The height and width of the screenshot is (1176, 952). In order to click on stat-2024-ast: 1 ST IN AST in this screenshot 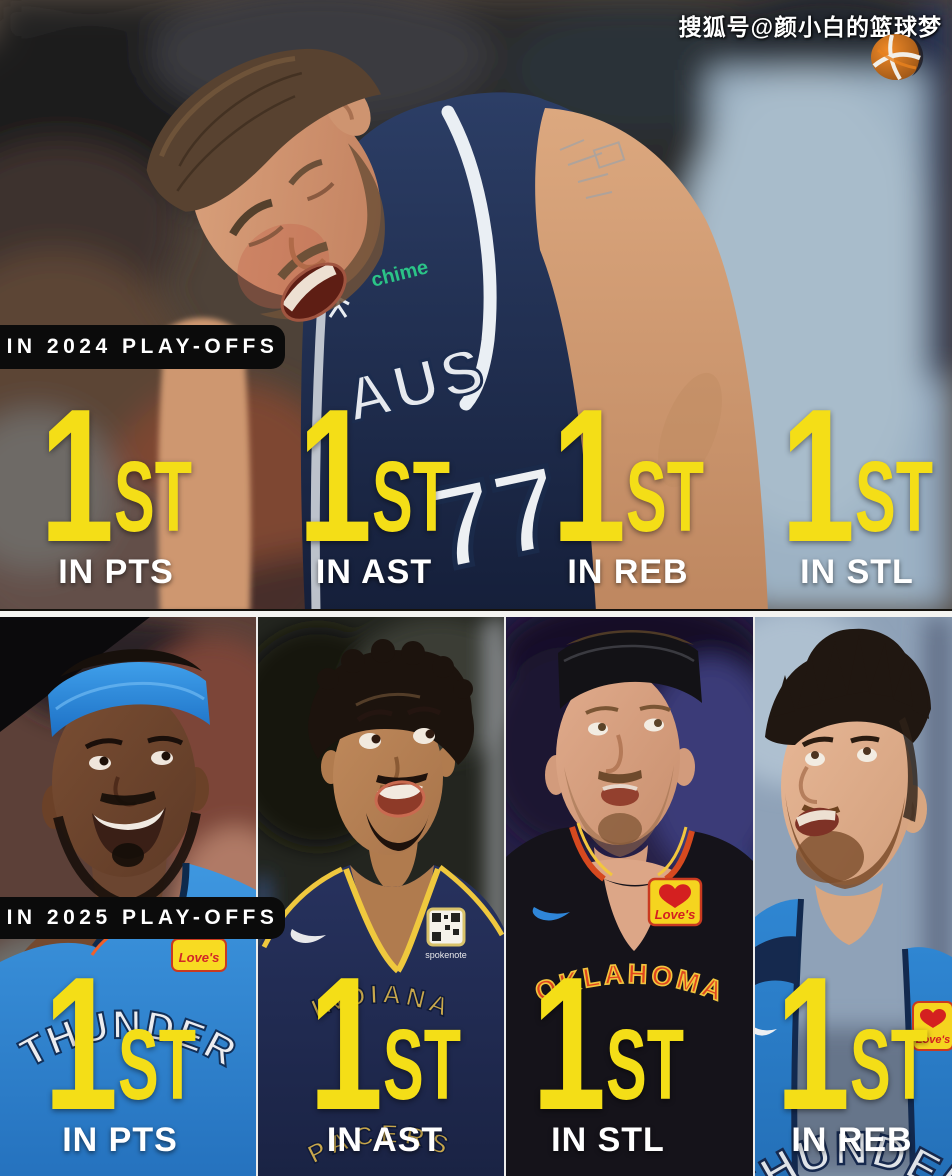, I will do `click(374, 481)`.